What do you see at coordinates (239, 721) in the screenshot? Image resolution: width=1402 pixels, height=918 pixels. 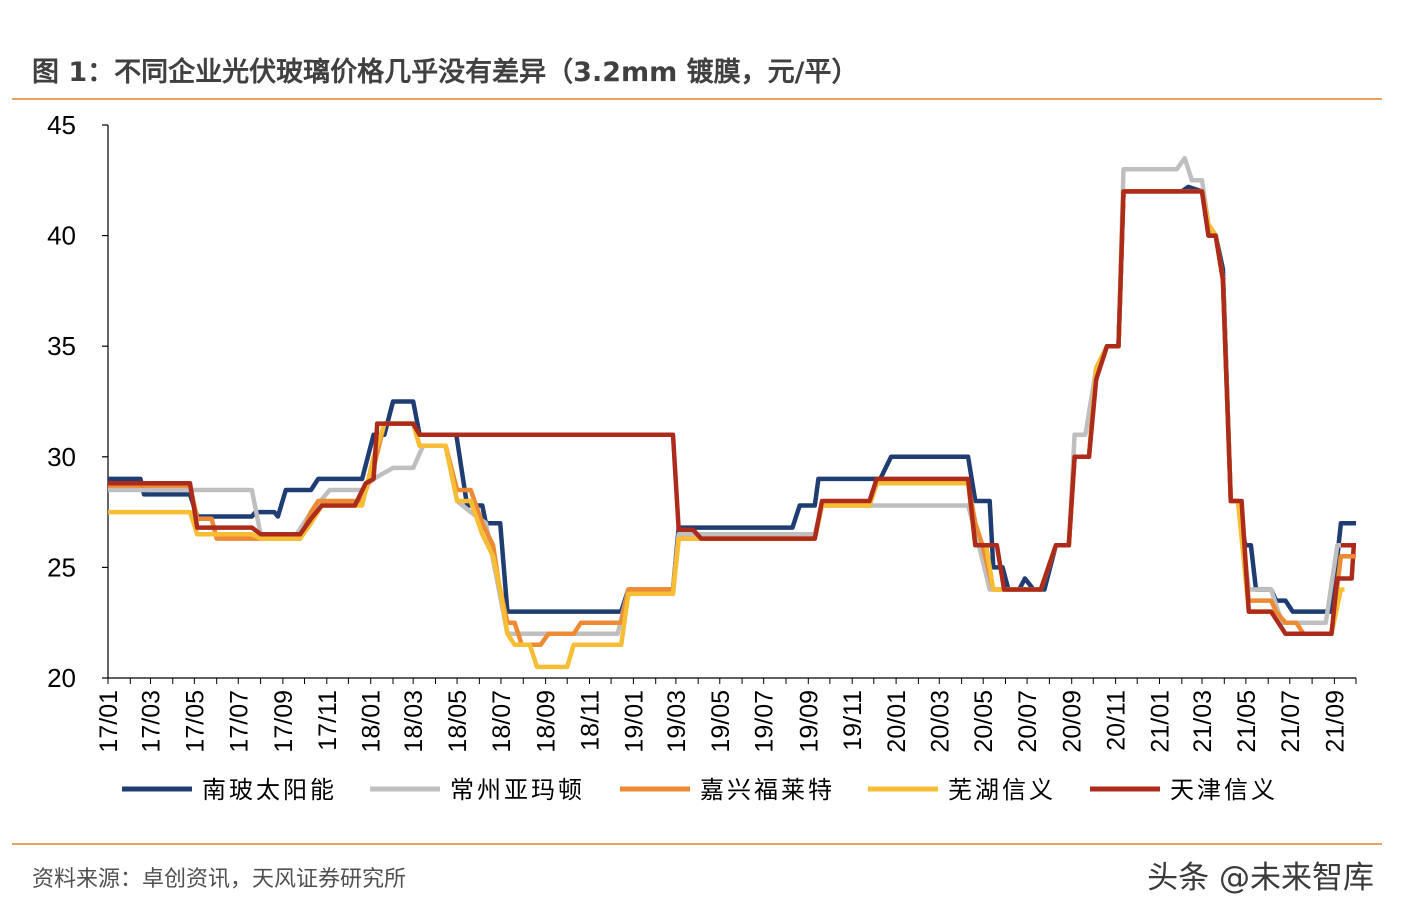 I see `x-tick-label: 17/07` at bounding box center [239, 721].